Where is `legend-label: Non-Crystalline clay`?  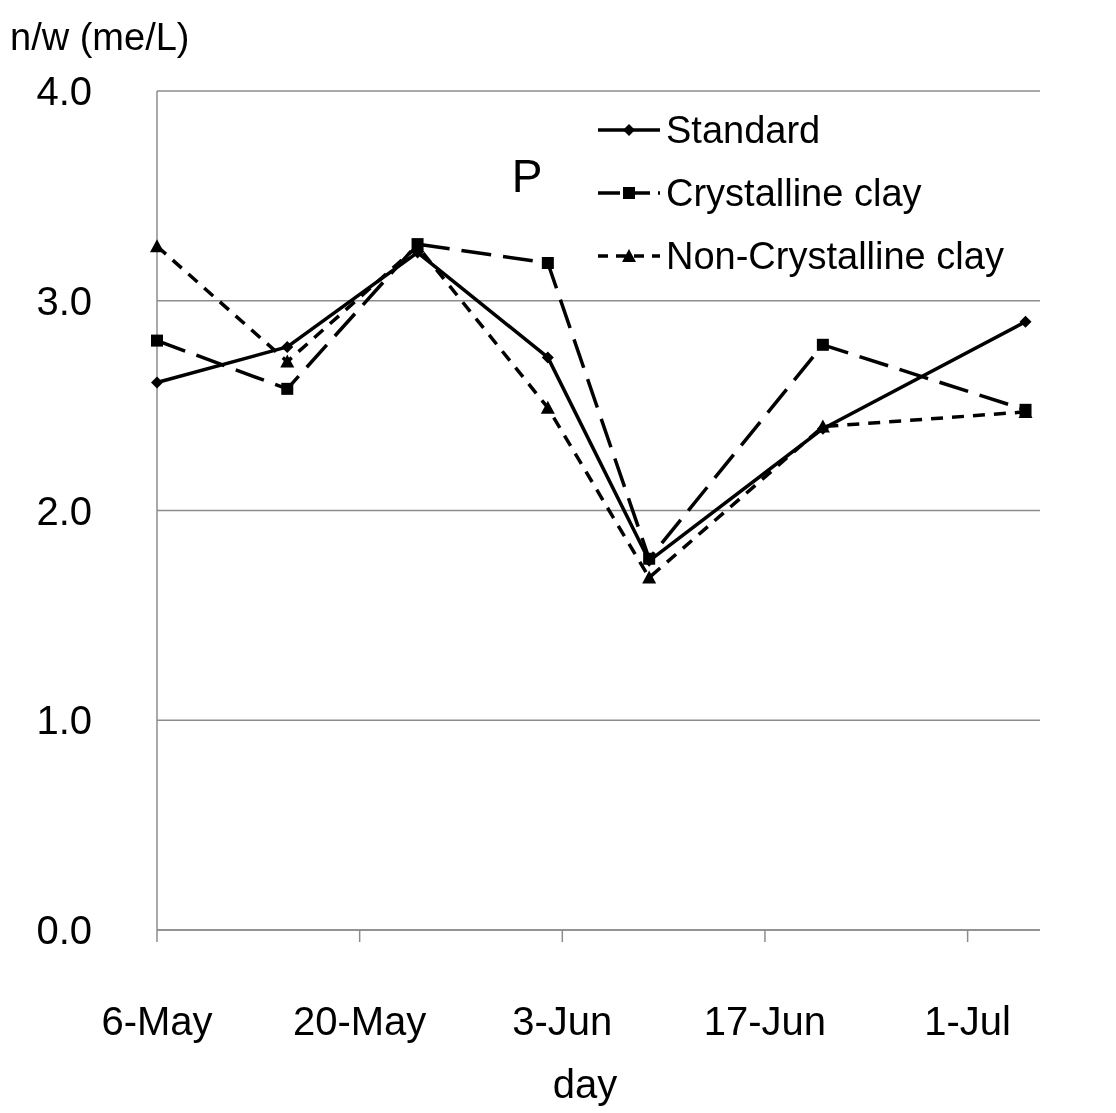
legend-label: Non-Crystalline clay is located at coordinates (835, 256).